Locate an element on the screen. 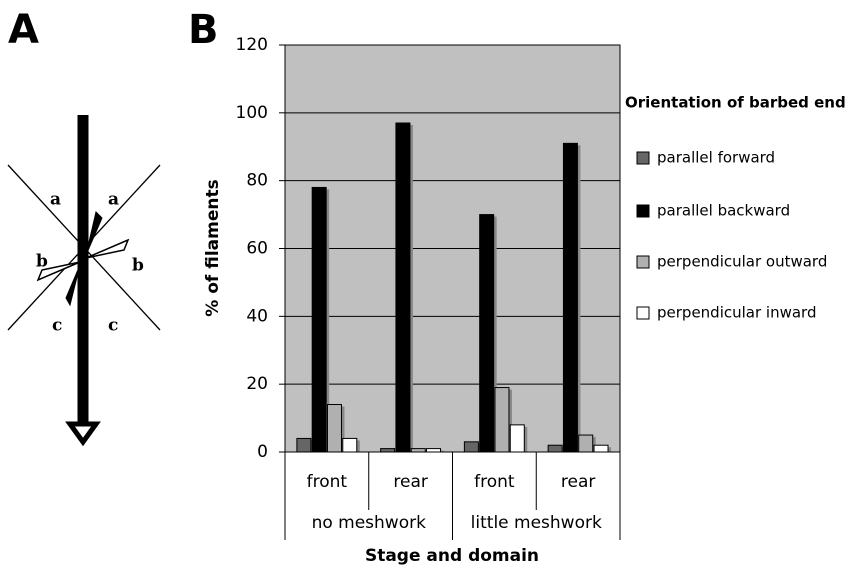  panel-label: B is located at coordinates (203, 30).